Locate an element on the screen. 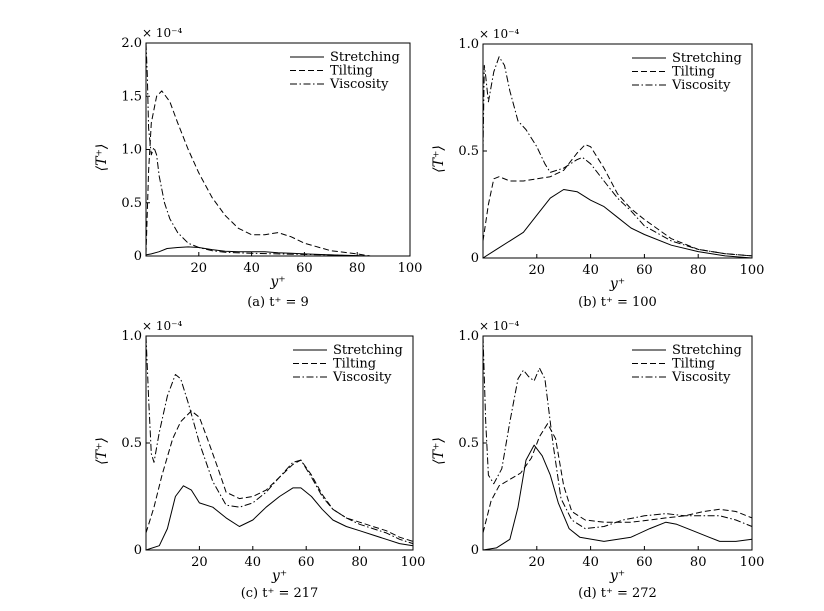  panel-caption: (c) t⁺ = 217 is located at coordinates (280, 593).